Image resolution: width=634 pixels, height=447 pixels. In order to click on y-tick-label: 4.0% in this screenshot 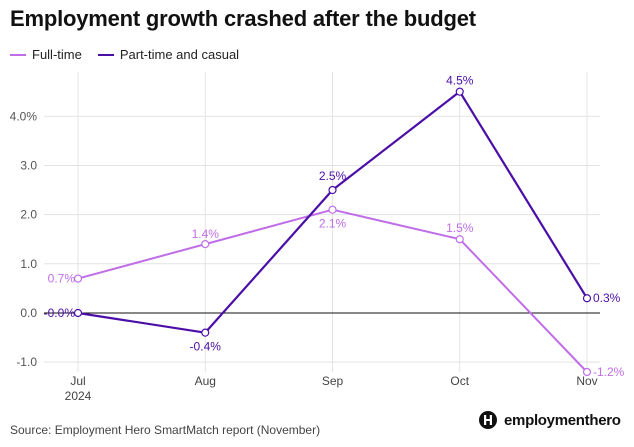, I will do `click(24, 116)`.